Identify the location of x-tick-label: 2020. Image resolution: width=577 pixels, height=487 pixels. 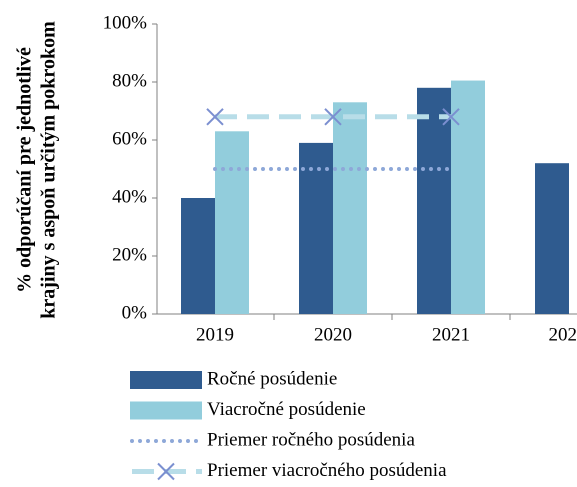
(333, 334).